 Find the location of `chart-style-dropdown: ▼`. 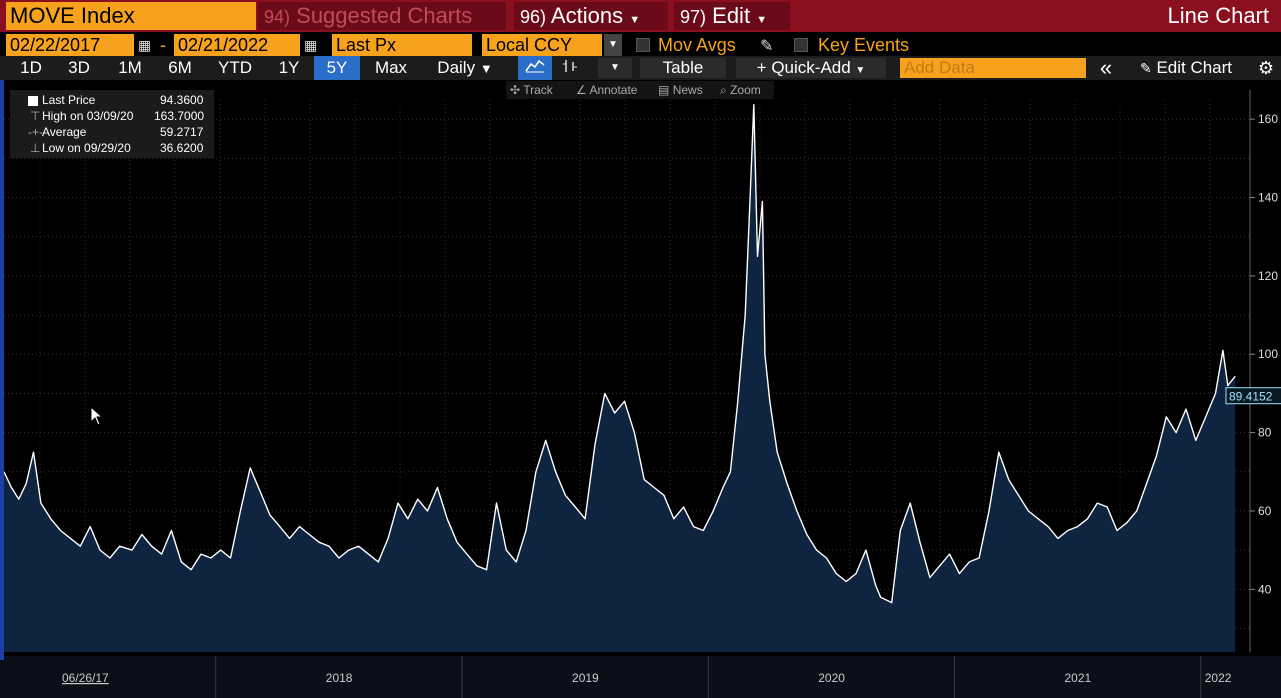

chart-style-dropdown: ▼ is located at coordinates (615, 68).